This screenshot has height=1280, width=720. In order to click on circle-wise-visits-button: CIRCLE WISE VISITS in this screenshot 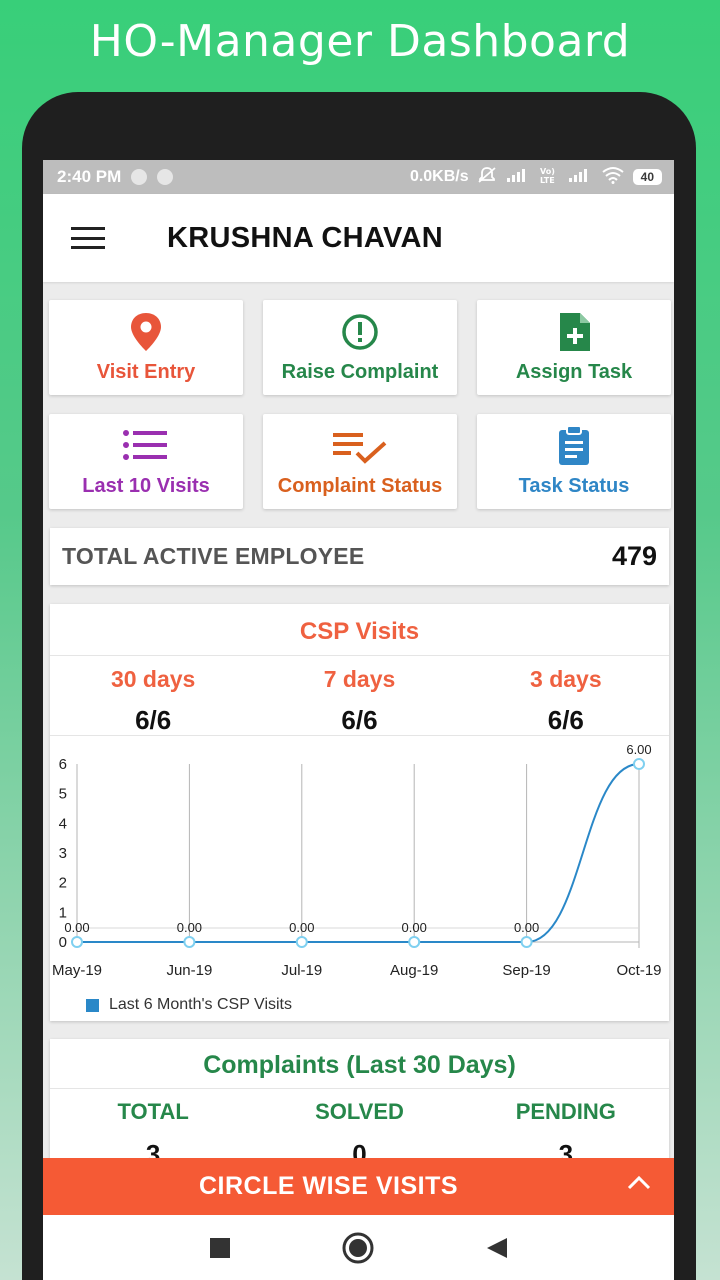, I will do `click(358, 1186)`.